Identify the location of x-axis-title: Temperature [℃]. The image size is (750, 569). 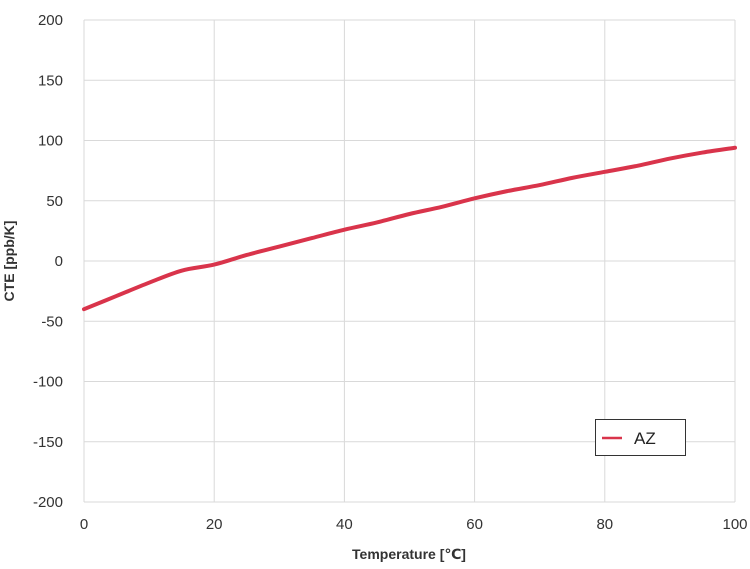
(409, 554).